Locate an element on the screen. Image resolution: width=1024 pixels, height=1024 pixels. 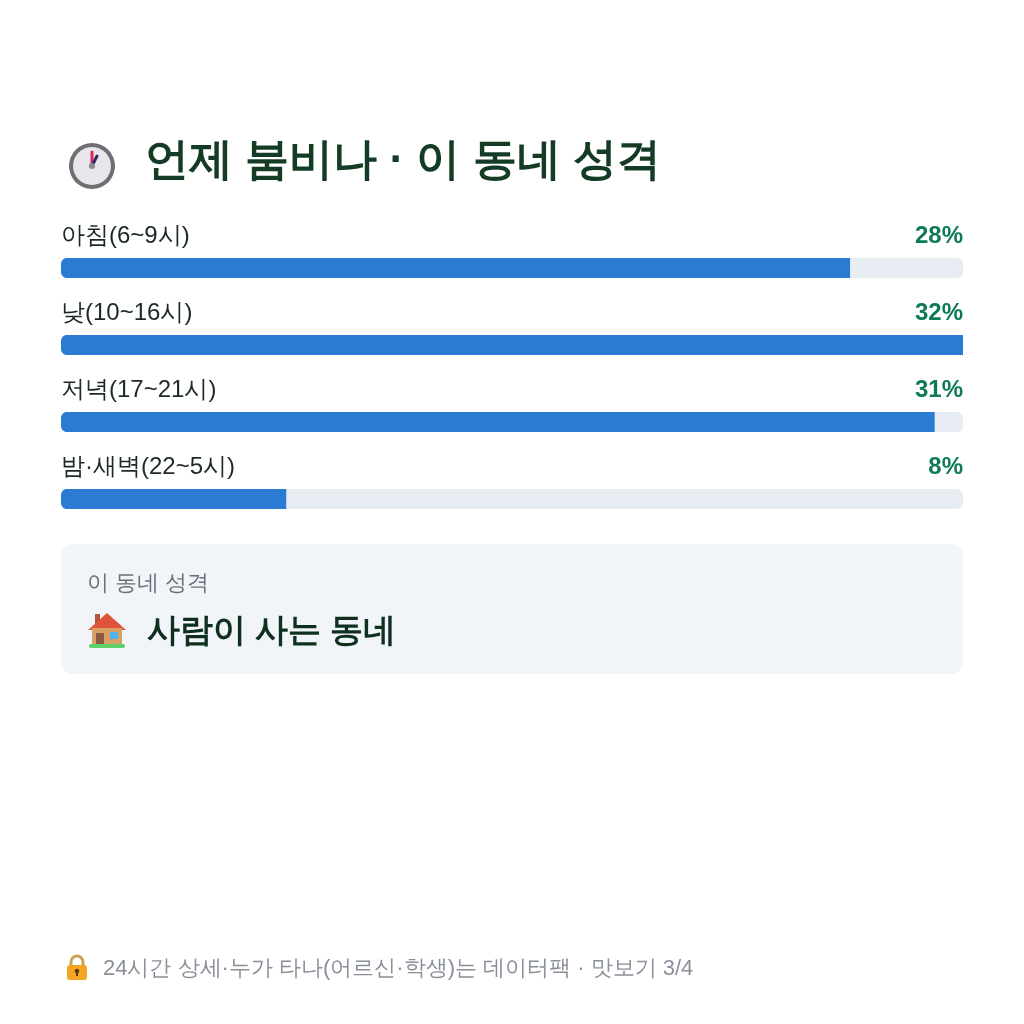
data-label: 8% is located at coordinates (945, 465).